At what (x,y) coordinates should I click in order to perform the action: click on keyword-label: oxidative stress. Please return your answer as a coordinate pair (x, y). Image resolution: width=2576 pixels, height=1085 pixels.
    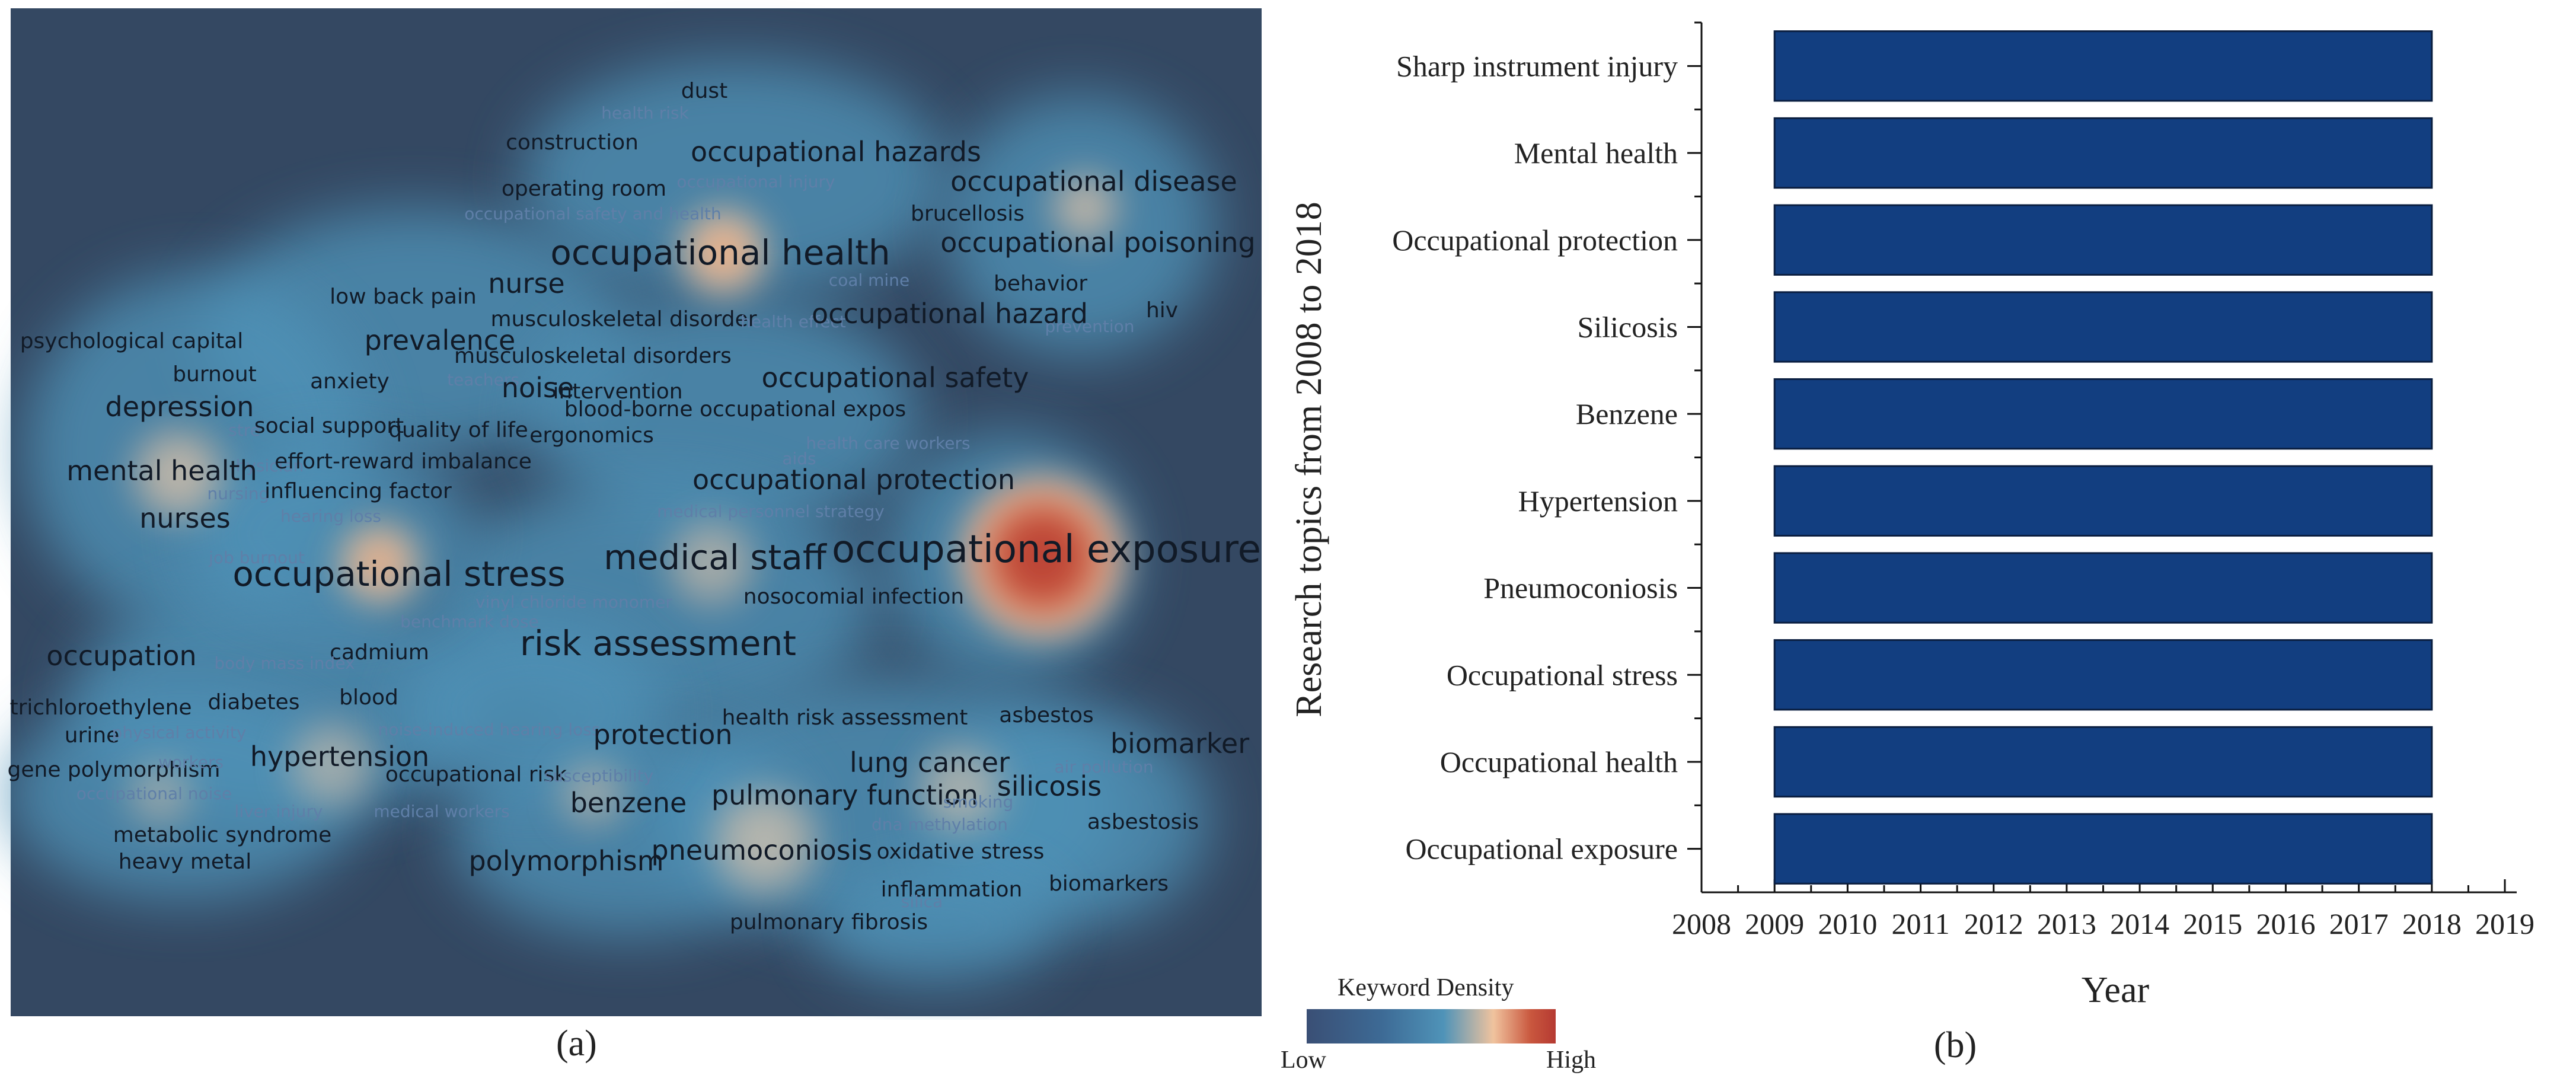
    Looking at the image, I should click on (961, 852).